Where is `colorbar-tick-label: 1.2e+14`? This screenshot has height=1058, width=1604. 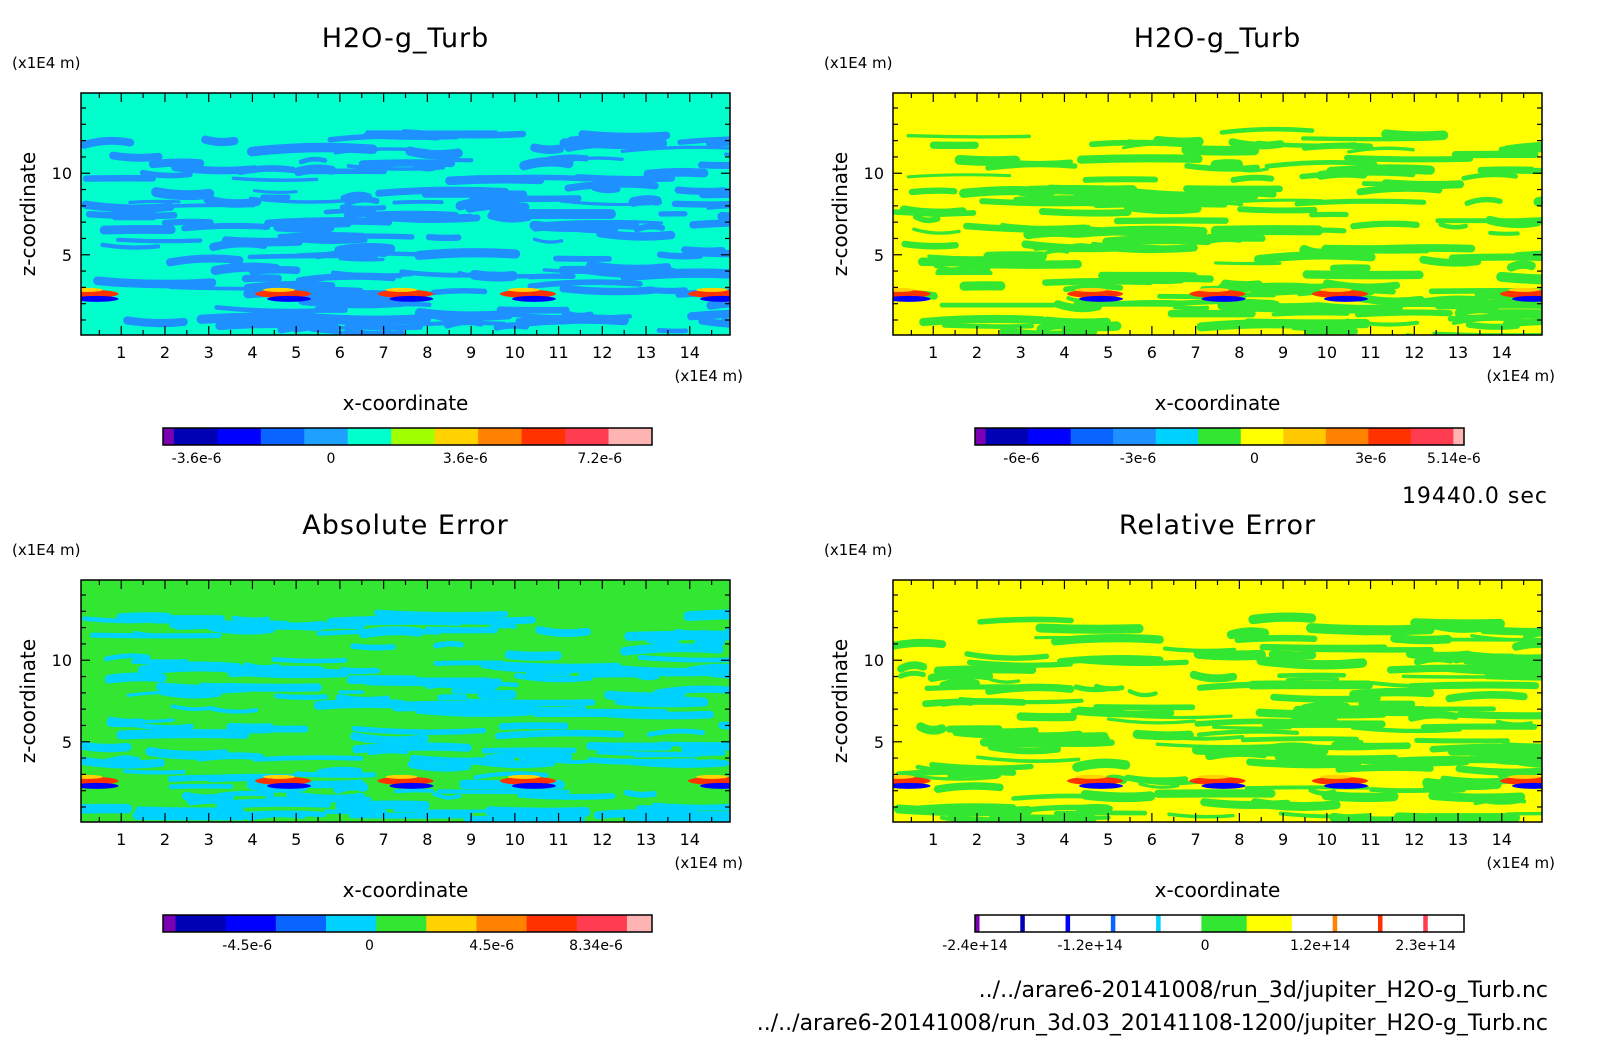
colorbar-tick-label: 1.2e+14 is located at coordinates (1320, 946).